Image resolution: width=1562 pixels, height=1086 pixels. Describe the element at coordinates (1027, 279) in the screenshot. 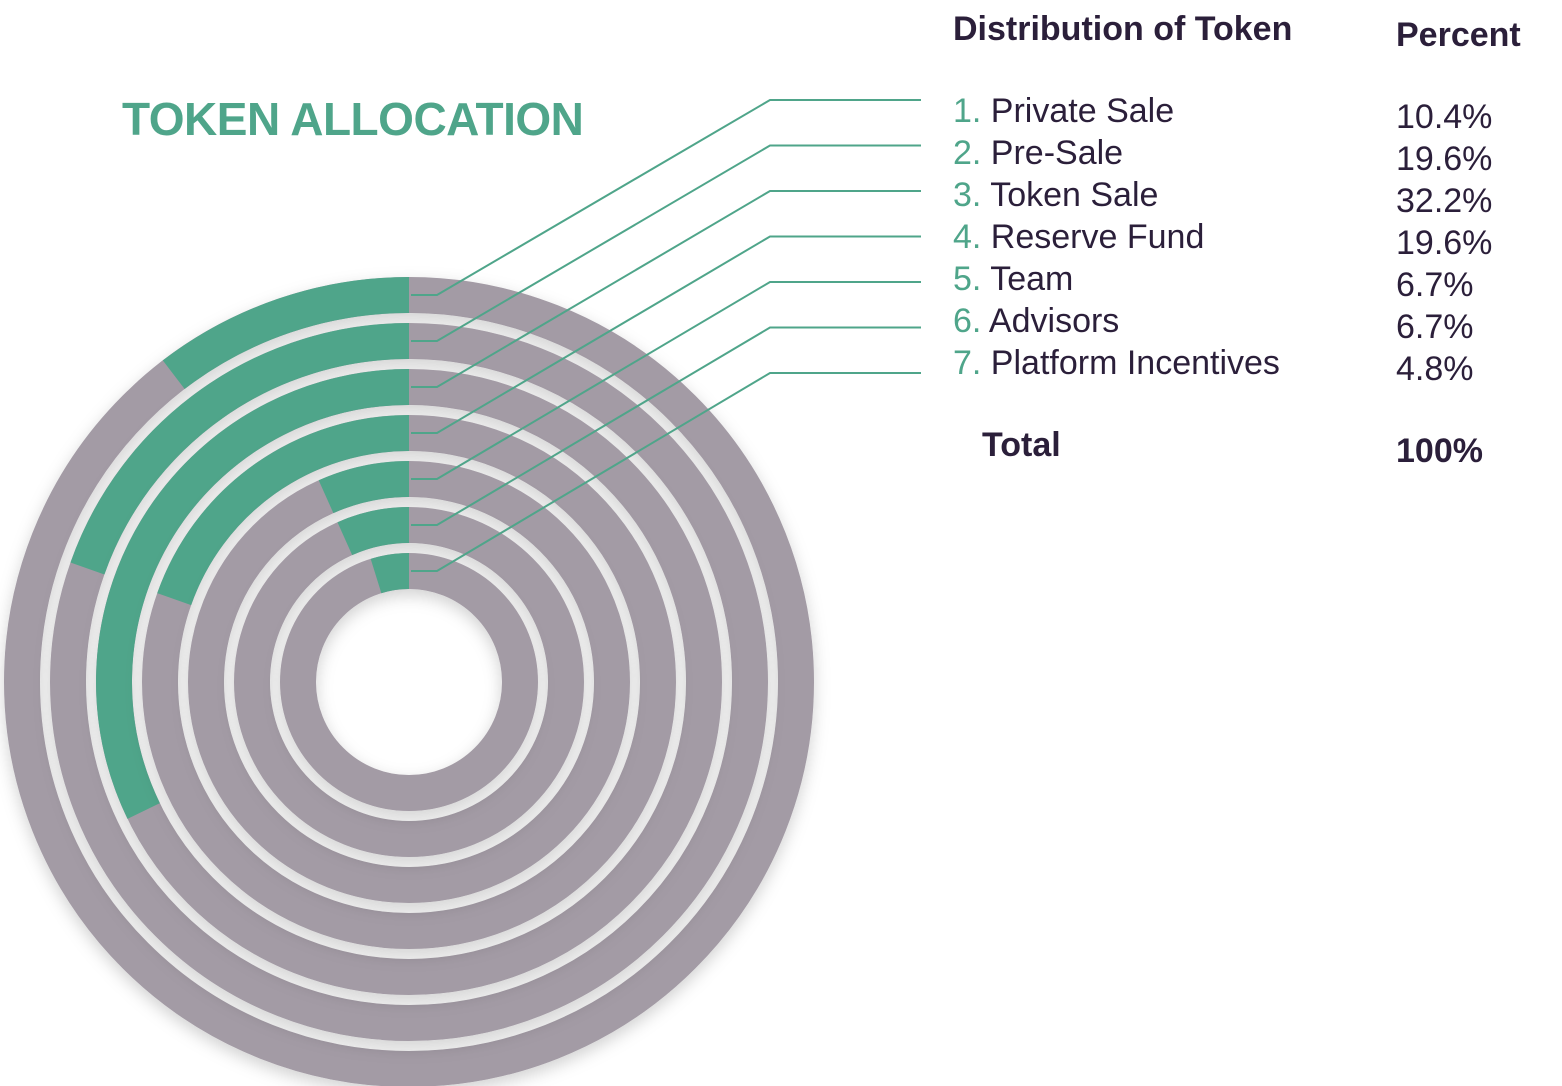

I see `legend-label: Team` at that location.